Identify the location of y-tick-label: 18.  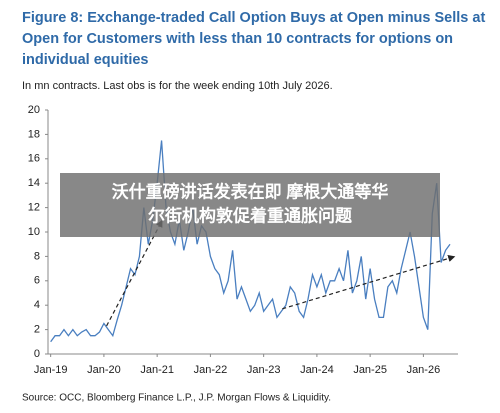
(34, 134).